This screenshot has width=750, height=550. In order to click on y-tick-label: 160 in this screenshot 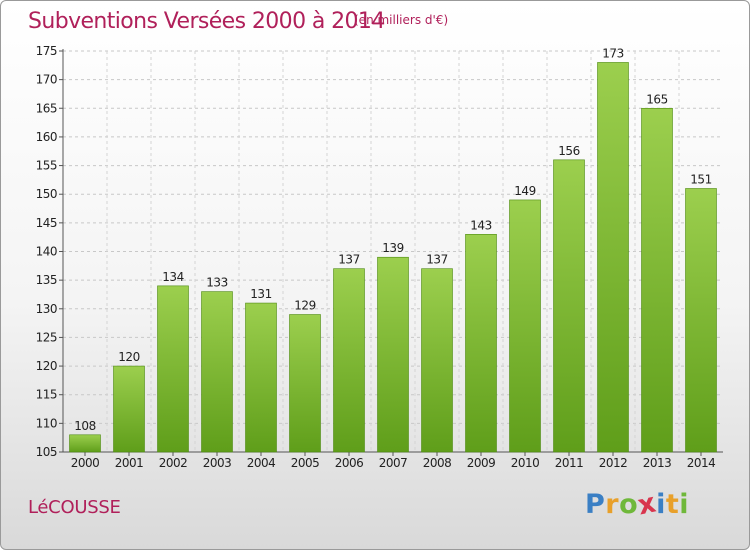, I will do `click(46, 137)`.